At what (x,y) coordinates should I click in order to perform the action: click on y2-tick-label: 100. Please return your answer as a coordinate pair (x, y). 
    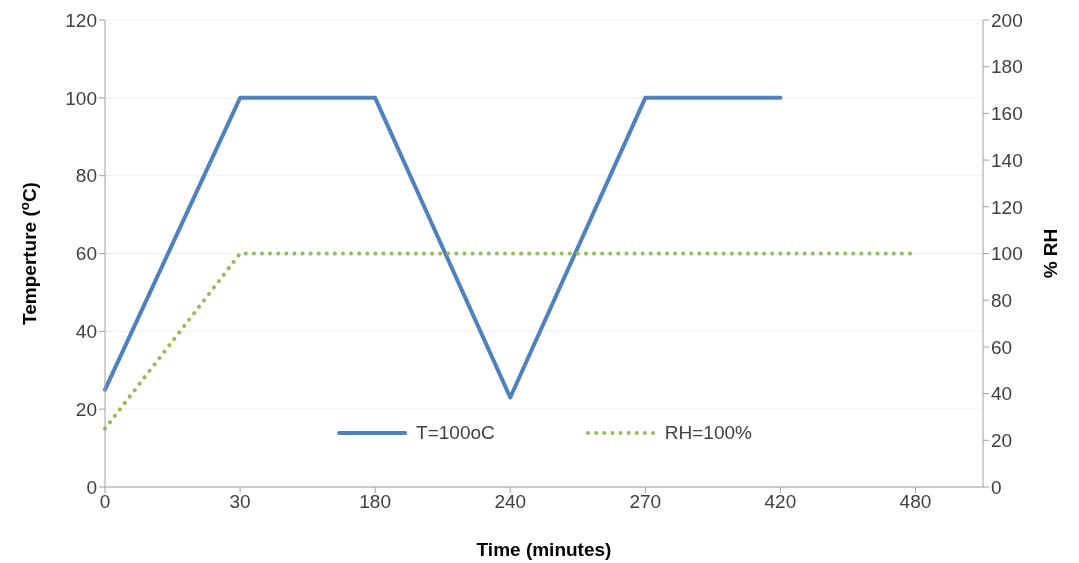
    Looking at the image, I should click on (1007, 254).